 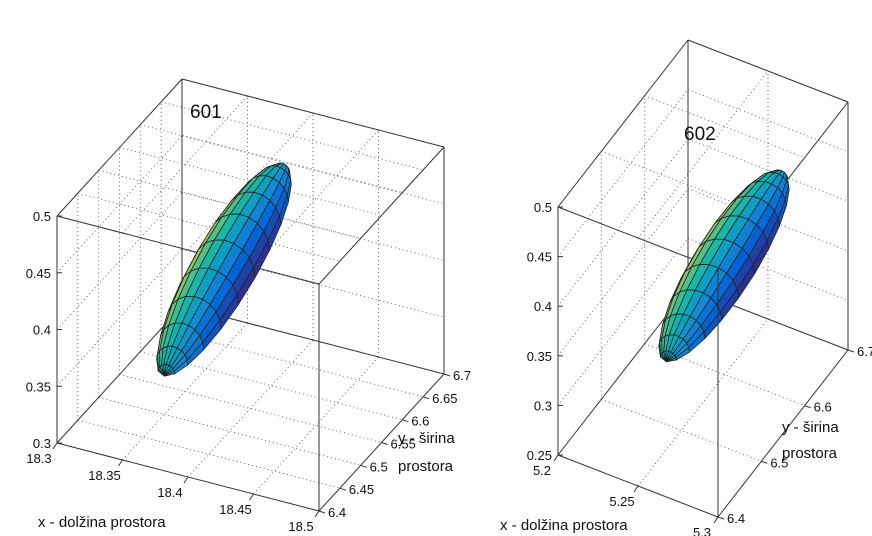 What do you see at coordinates (444, 398) in the screenshot?
I see `y-tick-label: 6.65` at bounding box center [444, 398].